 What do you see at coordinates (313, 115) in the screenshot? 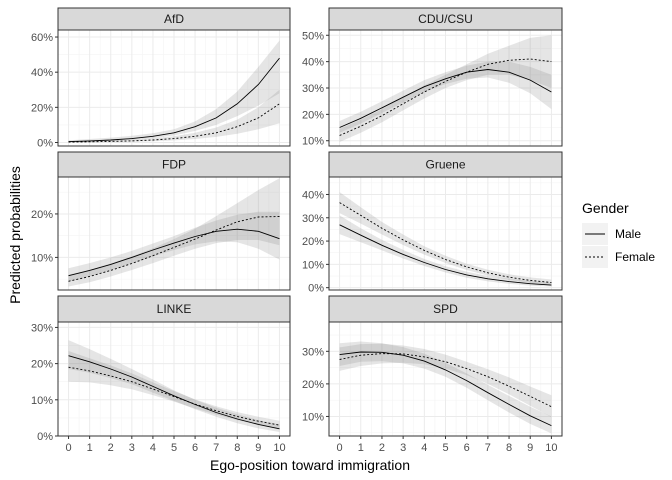
I see `y-tick-label-cdu-csu: 20%` at bounding box center [313, 115].